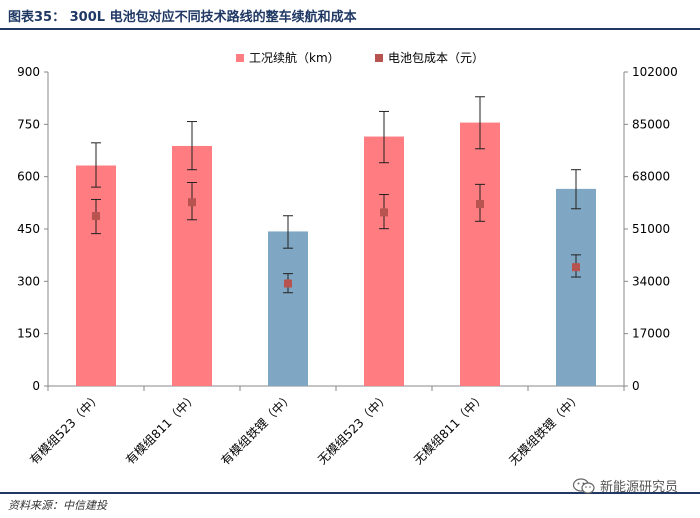 The width and height of the screenshot is (700, 518). What do you see at coordinates (257, 429) in the screenshot?
I see `x-category-label: 有模组铁锂（中）` at bounding box center [257, 429].